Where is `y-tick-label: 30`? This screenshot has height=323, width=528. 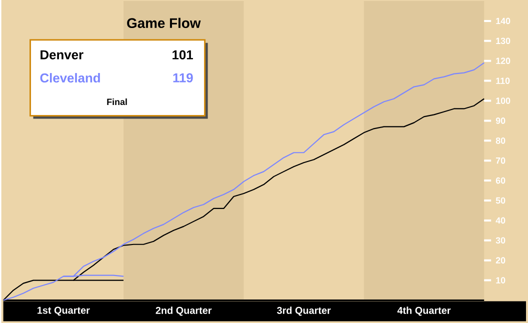 y-tick-label: 30 is located at coordinates (501, 240).